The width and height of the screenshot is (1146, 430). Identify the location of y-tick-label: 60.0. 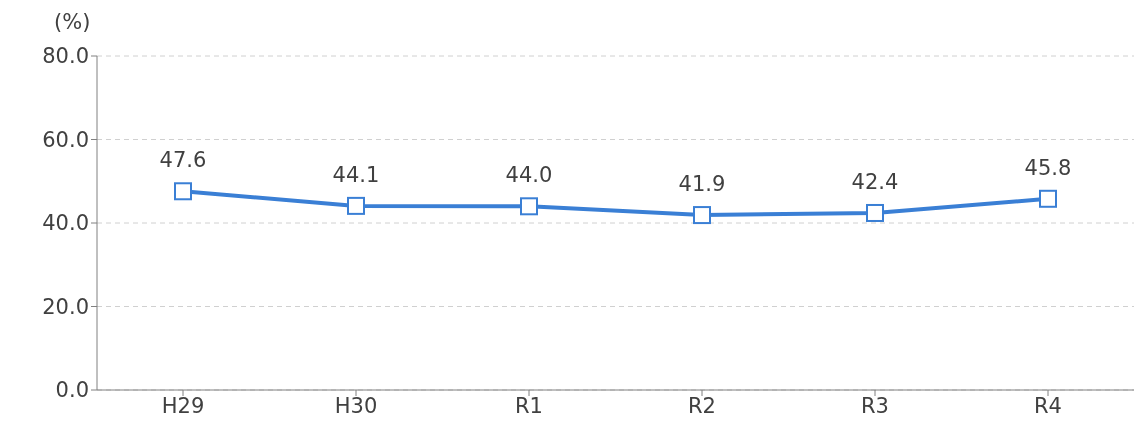
(65, 139).